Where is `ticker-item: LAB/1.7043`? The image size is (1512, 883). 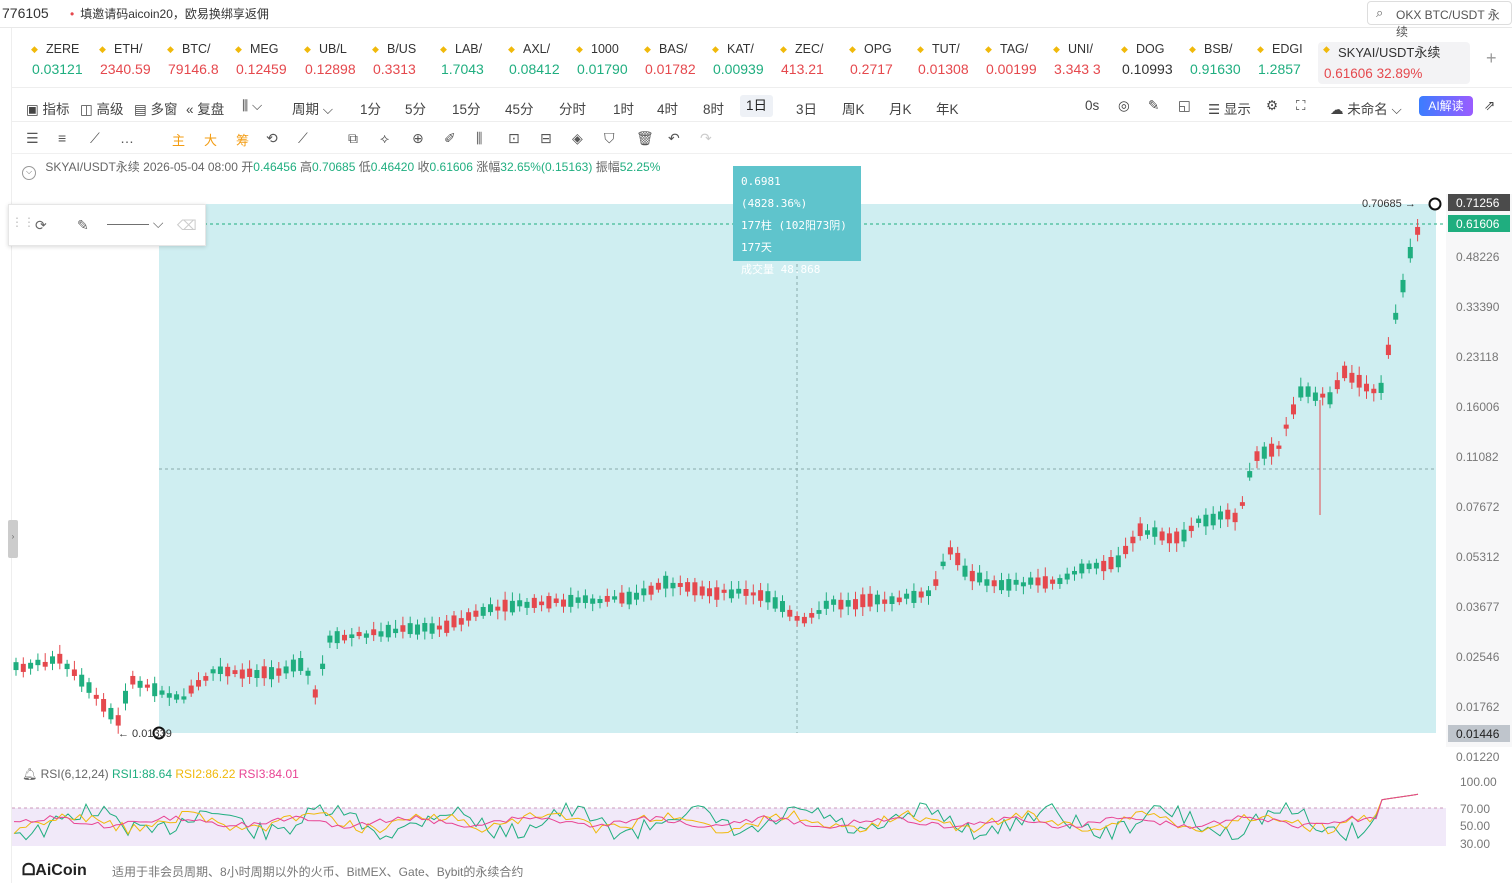
ticker-item: LAB/1.7043 is located at coordinates (459, 63).